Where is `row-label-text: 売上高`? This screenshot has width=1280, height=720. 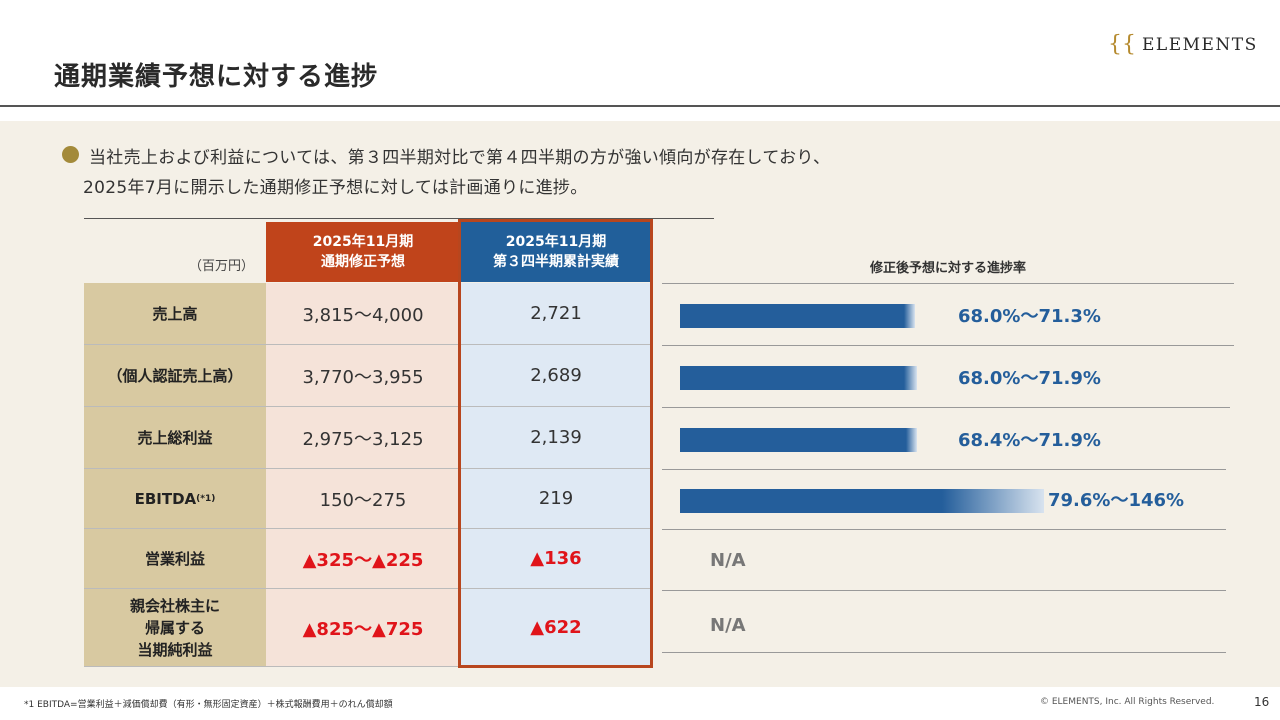
row-label-text: 売上高 is located at coordinates (175, 313).